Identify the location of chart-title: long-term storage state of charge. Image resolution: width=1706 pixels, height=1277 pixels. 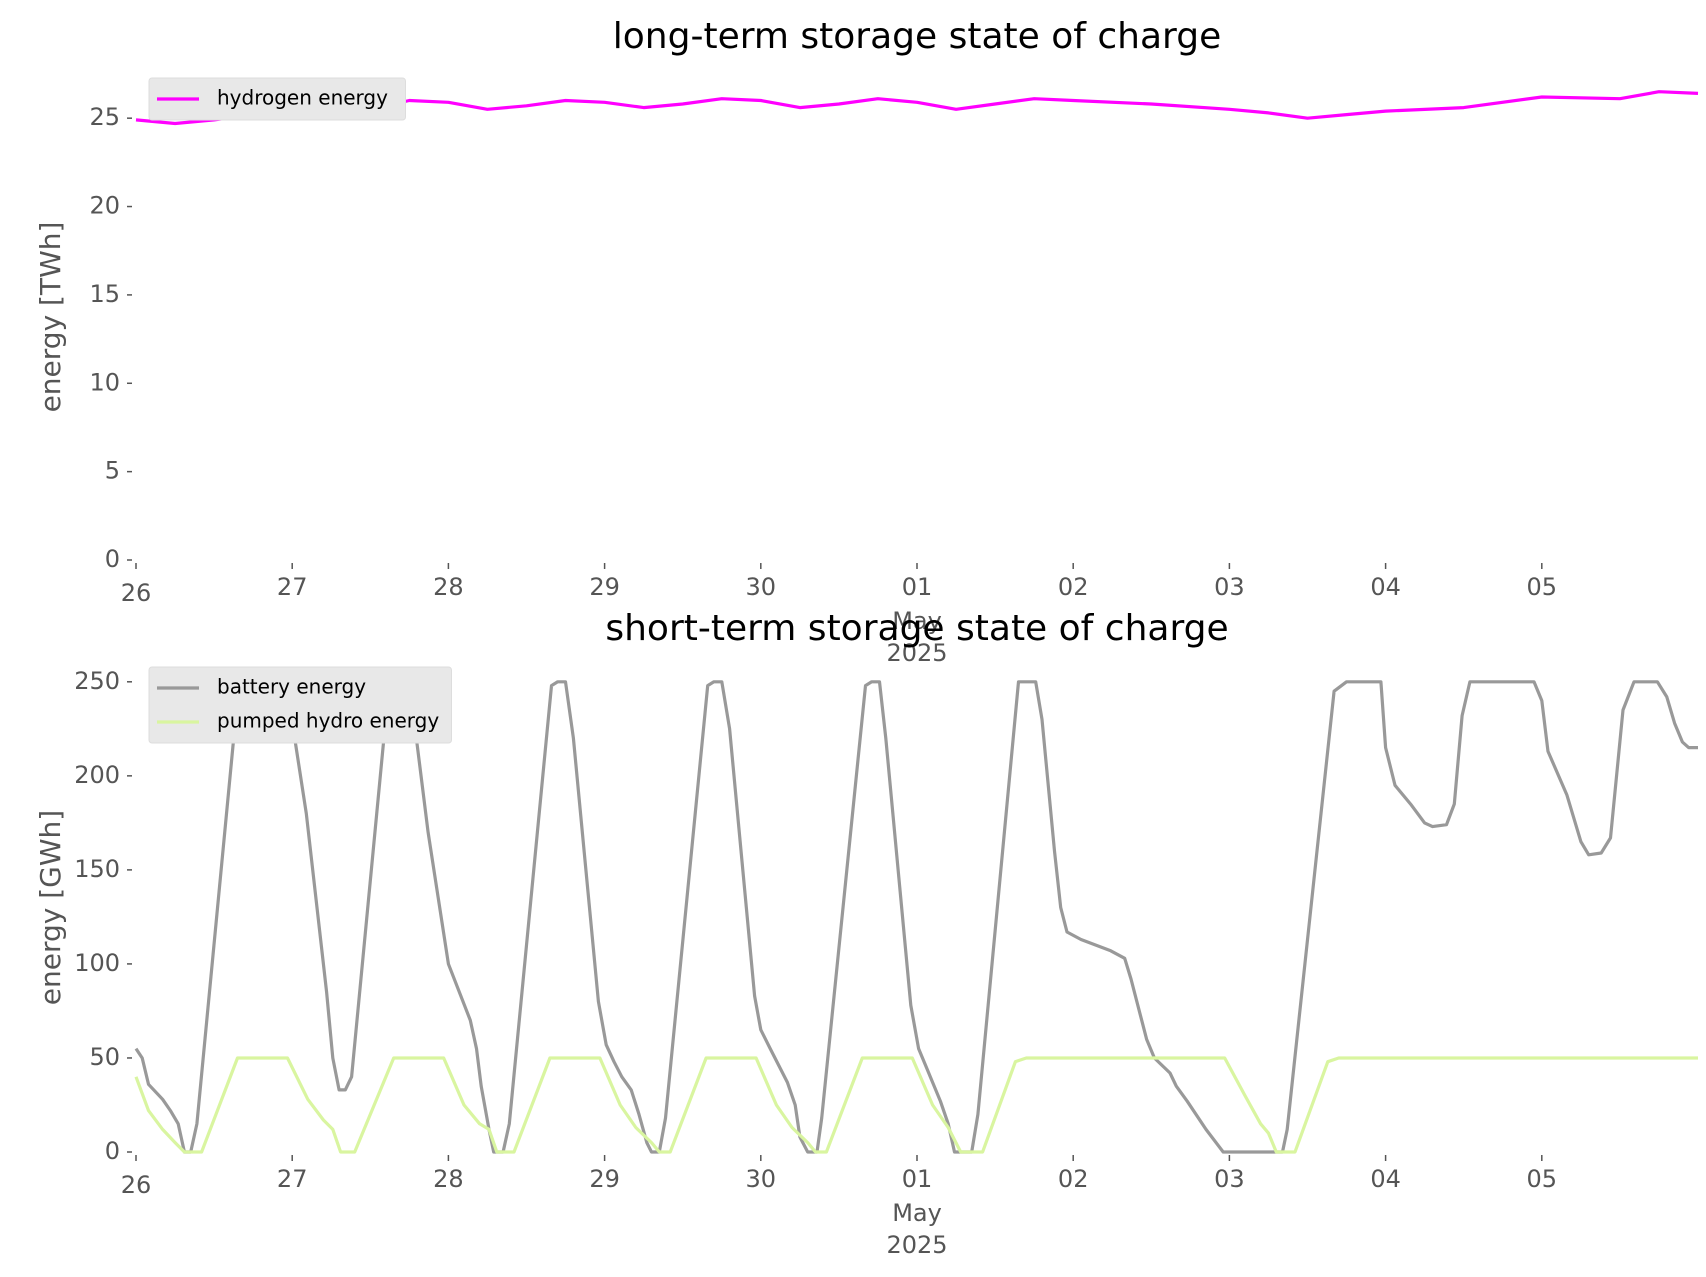
(917, 36).